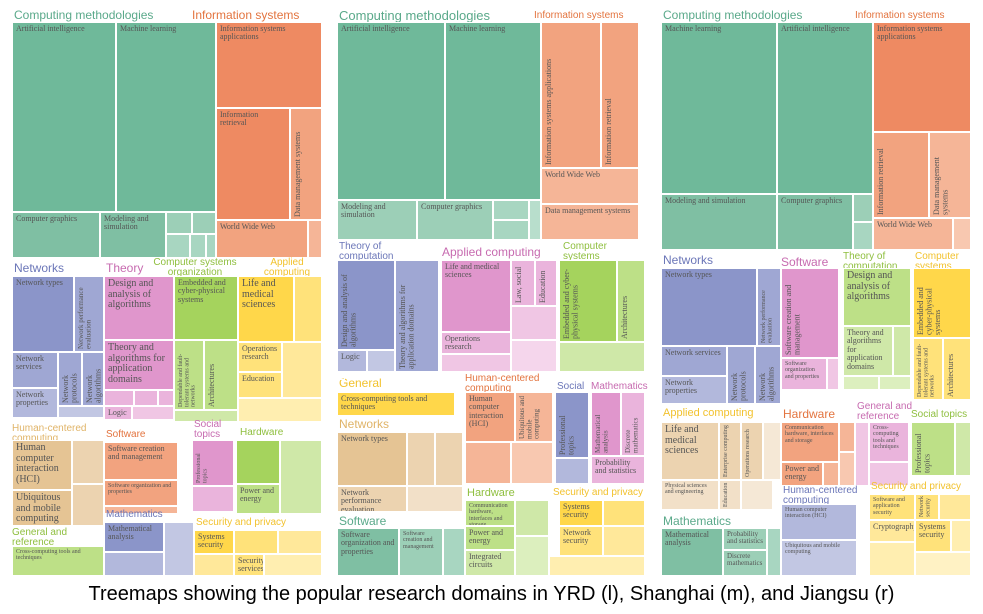 The image size is (983, 614). What do you see at coordinates (253, 164) in the screenshot?
I see `cell-information-retrieval: Information retrieval` at bounding box center [253, 164].